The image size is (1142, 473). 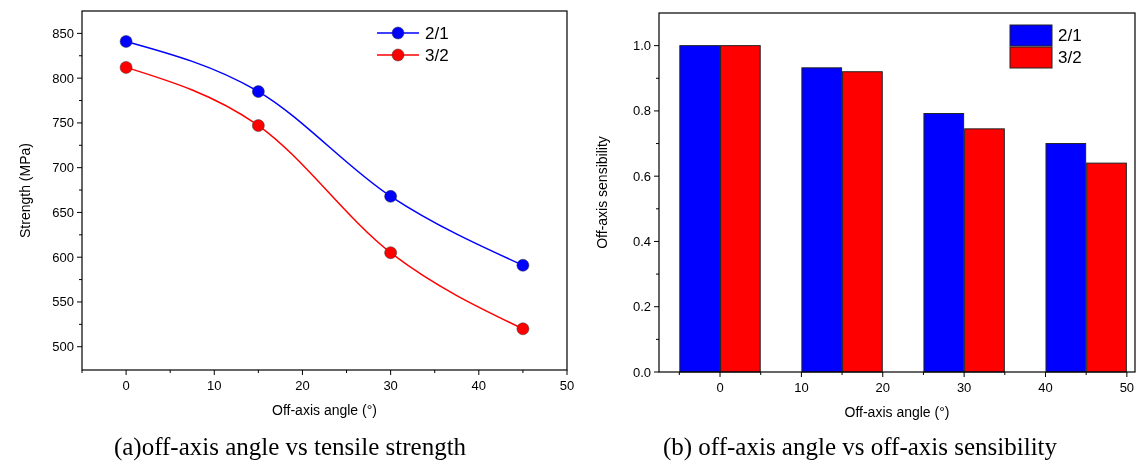 I want to click on y-tick-label: 0.2, so click(x=641, y=307).